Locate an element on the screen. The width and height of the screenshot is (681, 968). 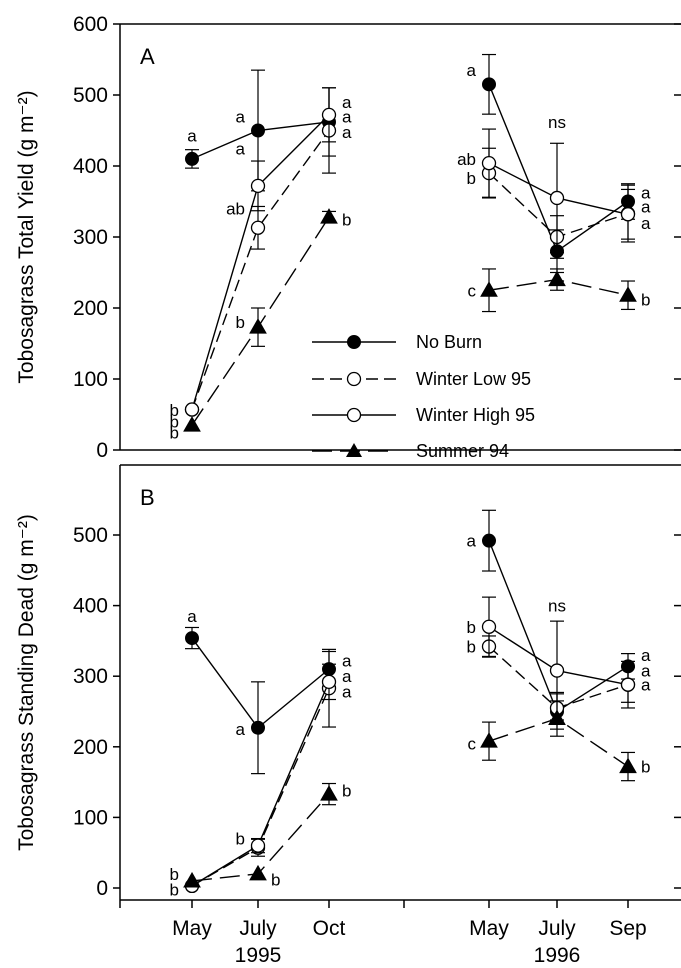
legend-entry: No Burn is located at coordinates (397, 342).